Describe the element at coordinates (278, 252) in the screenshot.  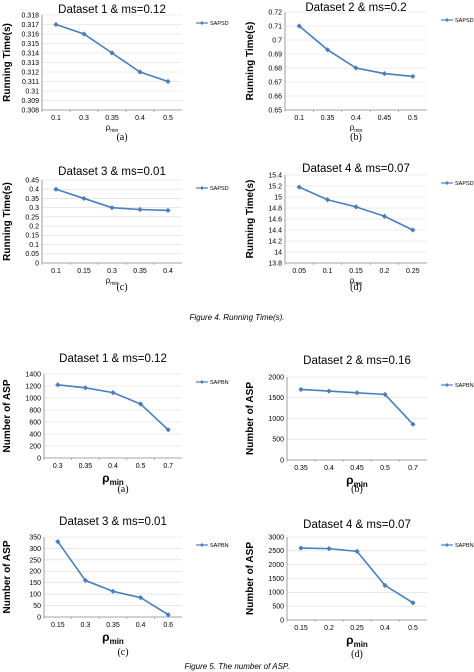
I see `y-tick-label: 14` at that location.